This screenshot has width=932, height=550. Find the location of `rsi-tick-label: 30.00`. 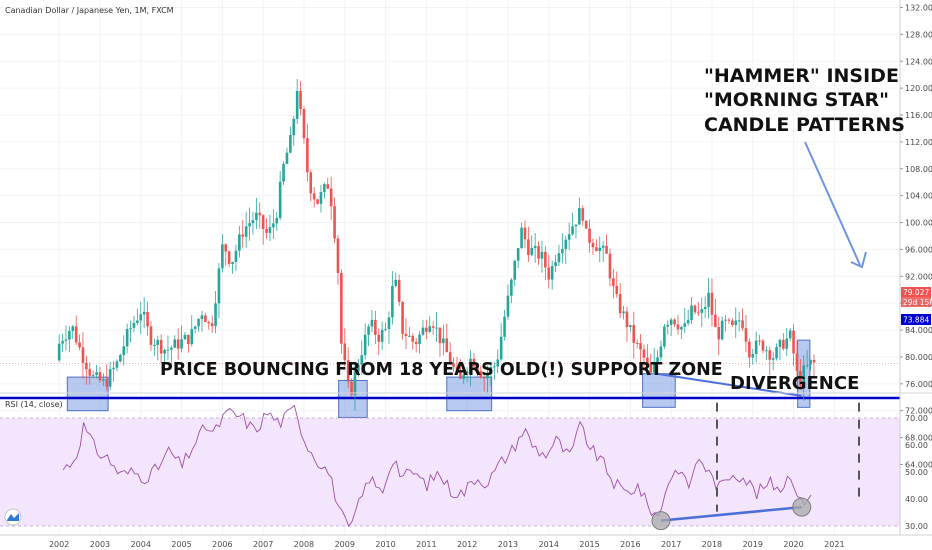

rsi-tick-label: 30.00 is located at coordinates (916, 526).